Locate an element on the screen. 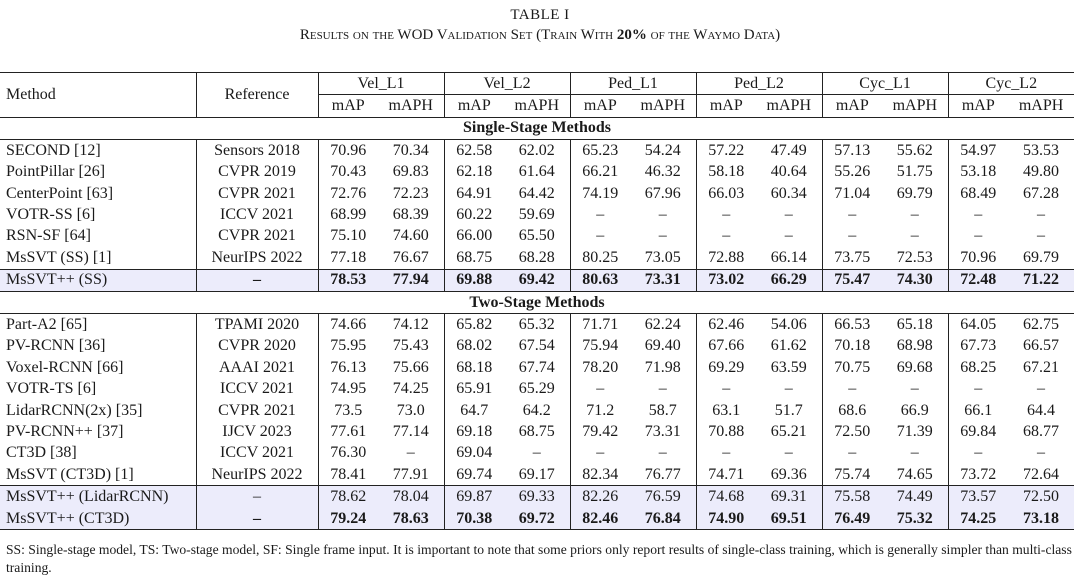 This screenshot has width=1080, height=582. row-value: 69.31 is located at coordinates (789, 496).